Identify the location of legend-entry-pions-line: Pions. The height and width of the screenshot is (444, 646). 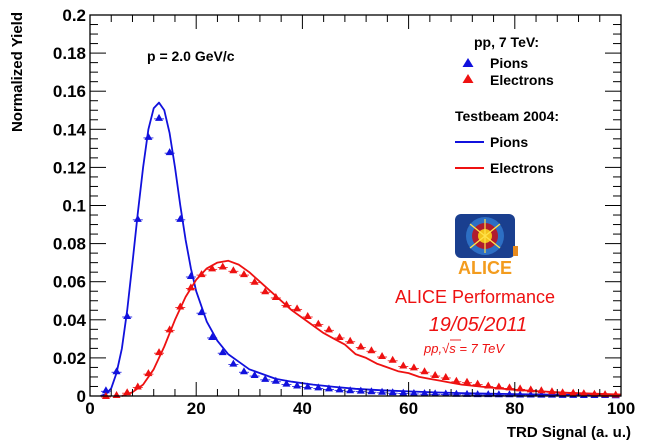
(491, 142).